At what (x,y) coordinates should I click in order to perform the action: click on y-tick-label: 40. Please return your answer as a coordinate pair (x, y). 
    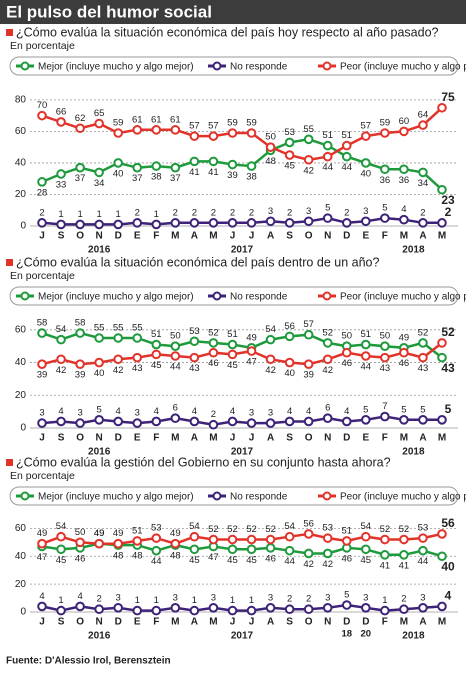
    Looking at the image, I should click on (21, 556).